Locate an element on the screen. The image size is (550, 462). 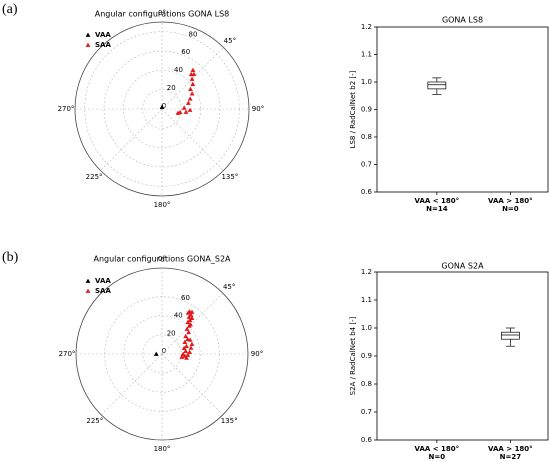
chart-title: GONA LS8 is located at coordinates (462, 20).